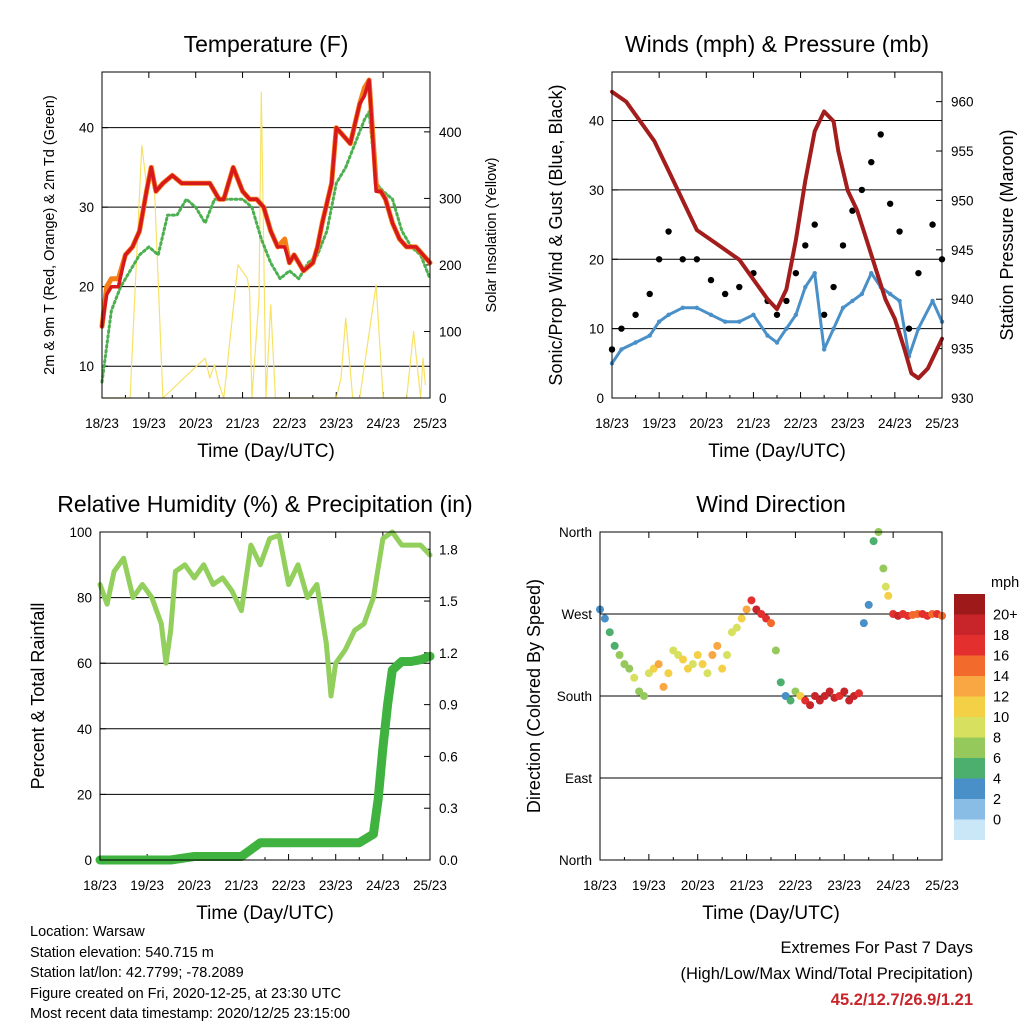  Describe the element at coordinates (578, 778) in the screenshot. I see `y-tick-label: East` at that location.